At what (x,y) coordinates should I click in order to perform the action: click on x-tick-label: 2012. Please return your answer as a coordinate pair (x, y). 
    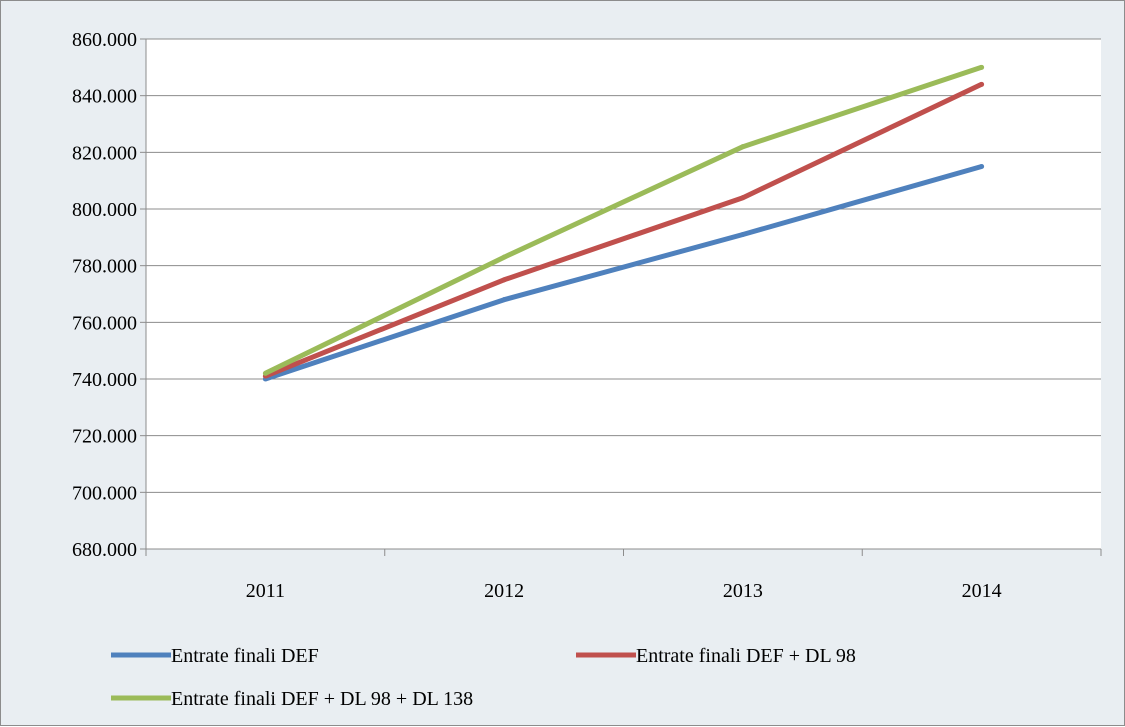
    Looking at the image, I should click on (504, 591).